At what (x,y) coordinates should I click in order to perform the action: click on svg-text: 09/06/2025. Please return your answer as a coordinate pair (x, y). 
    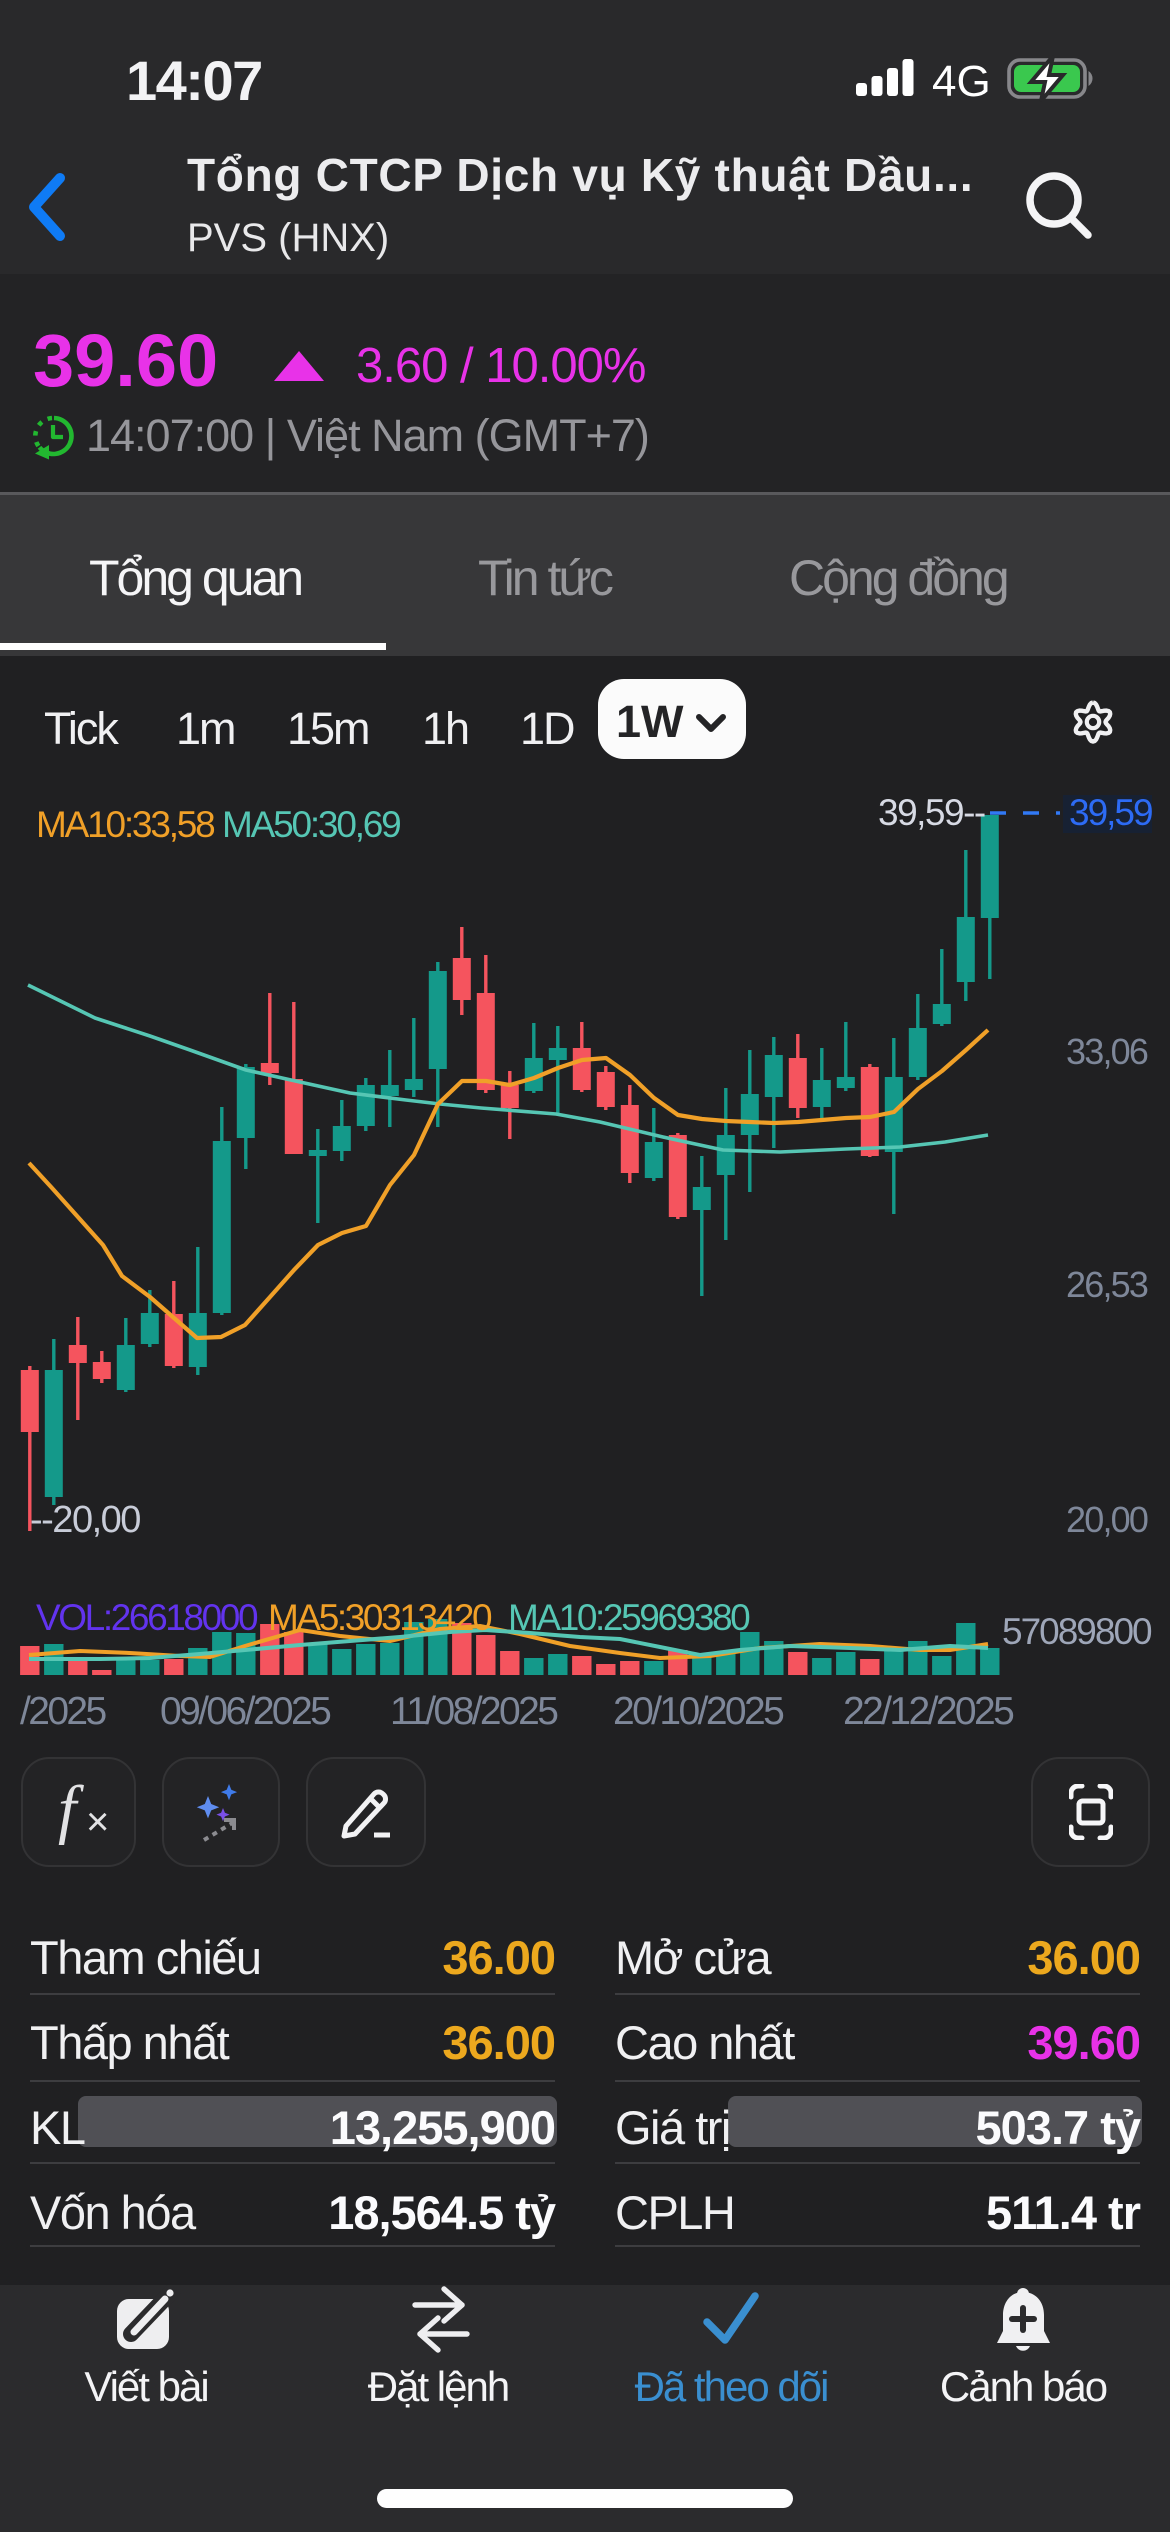
    Looking at the image, I should click on (245, 1711).